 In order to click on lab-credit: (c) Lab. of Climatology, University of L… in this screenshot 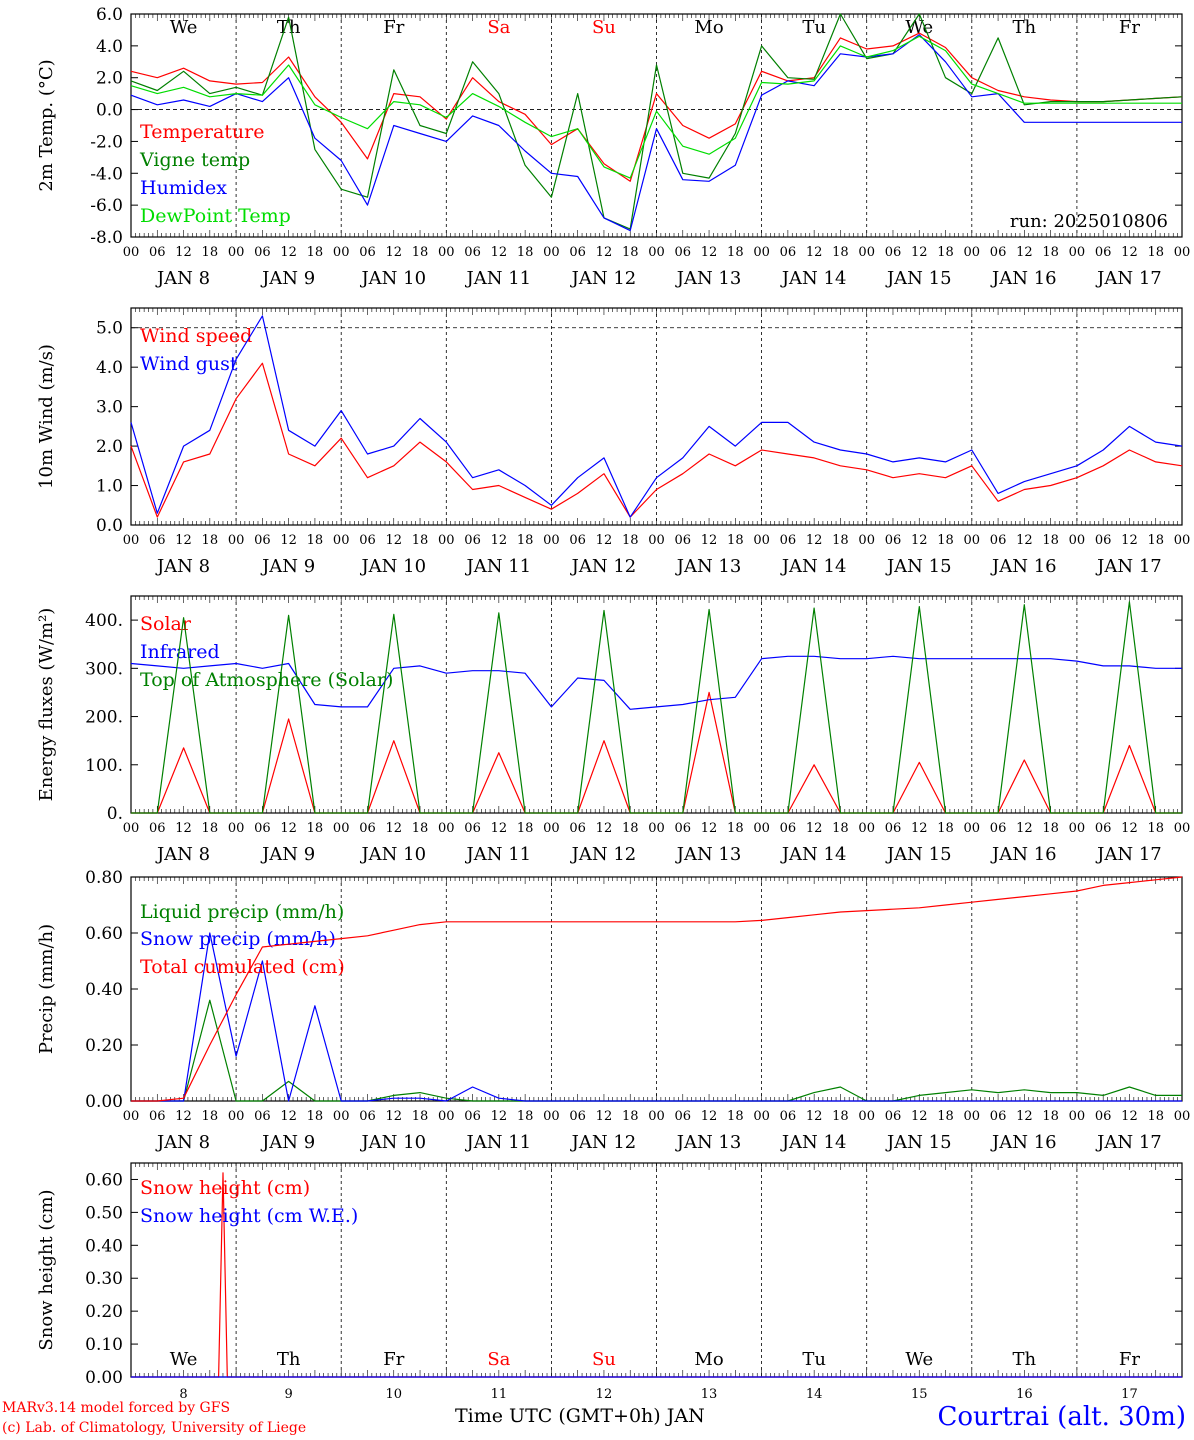, I will do `click(154, 1428)`.